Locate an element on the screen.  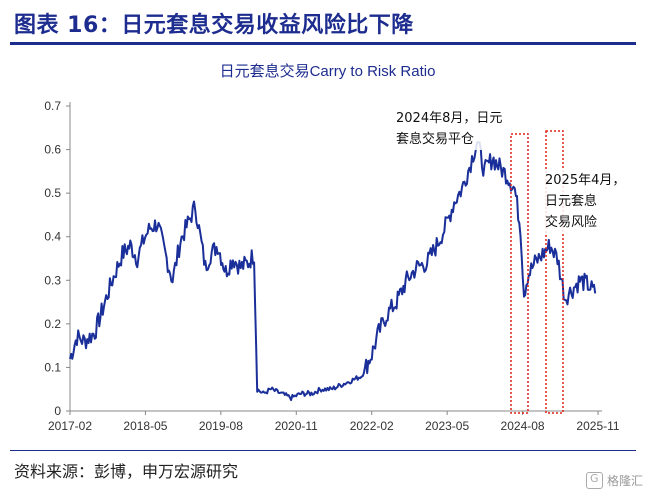
figure-title: 图表 16：日元套息交易收益风险比下降 is located at coordinates (214, 25).